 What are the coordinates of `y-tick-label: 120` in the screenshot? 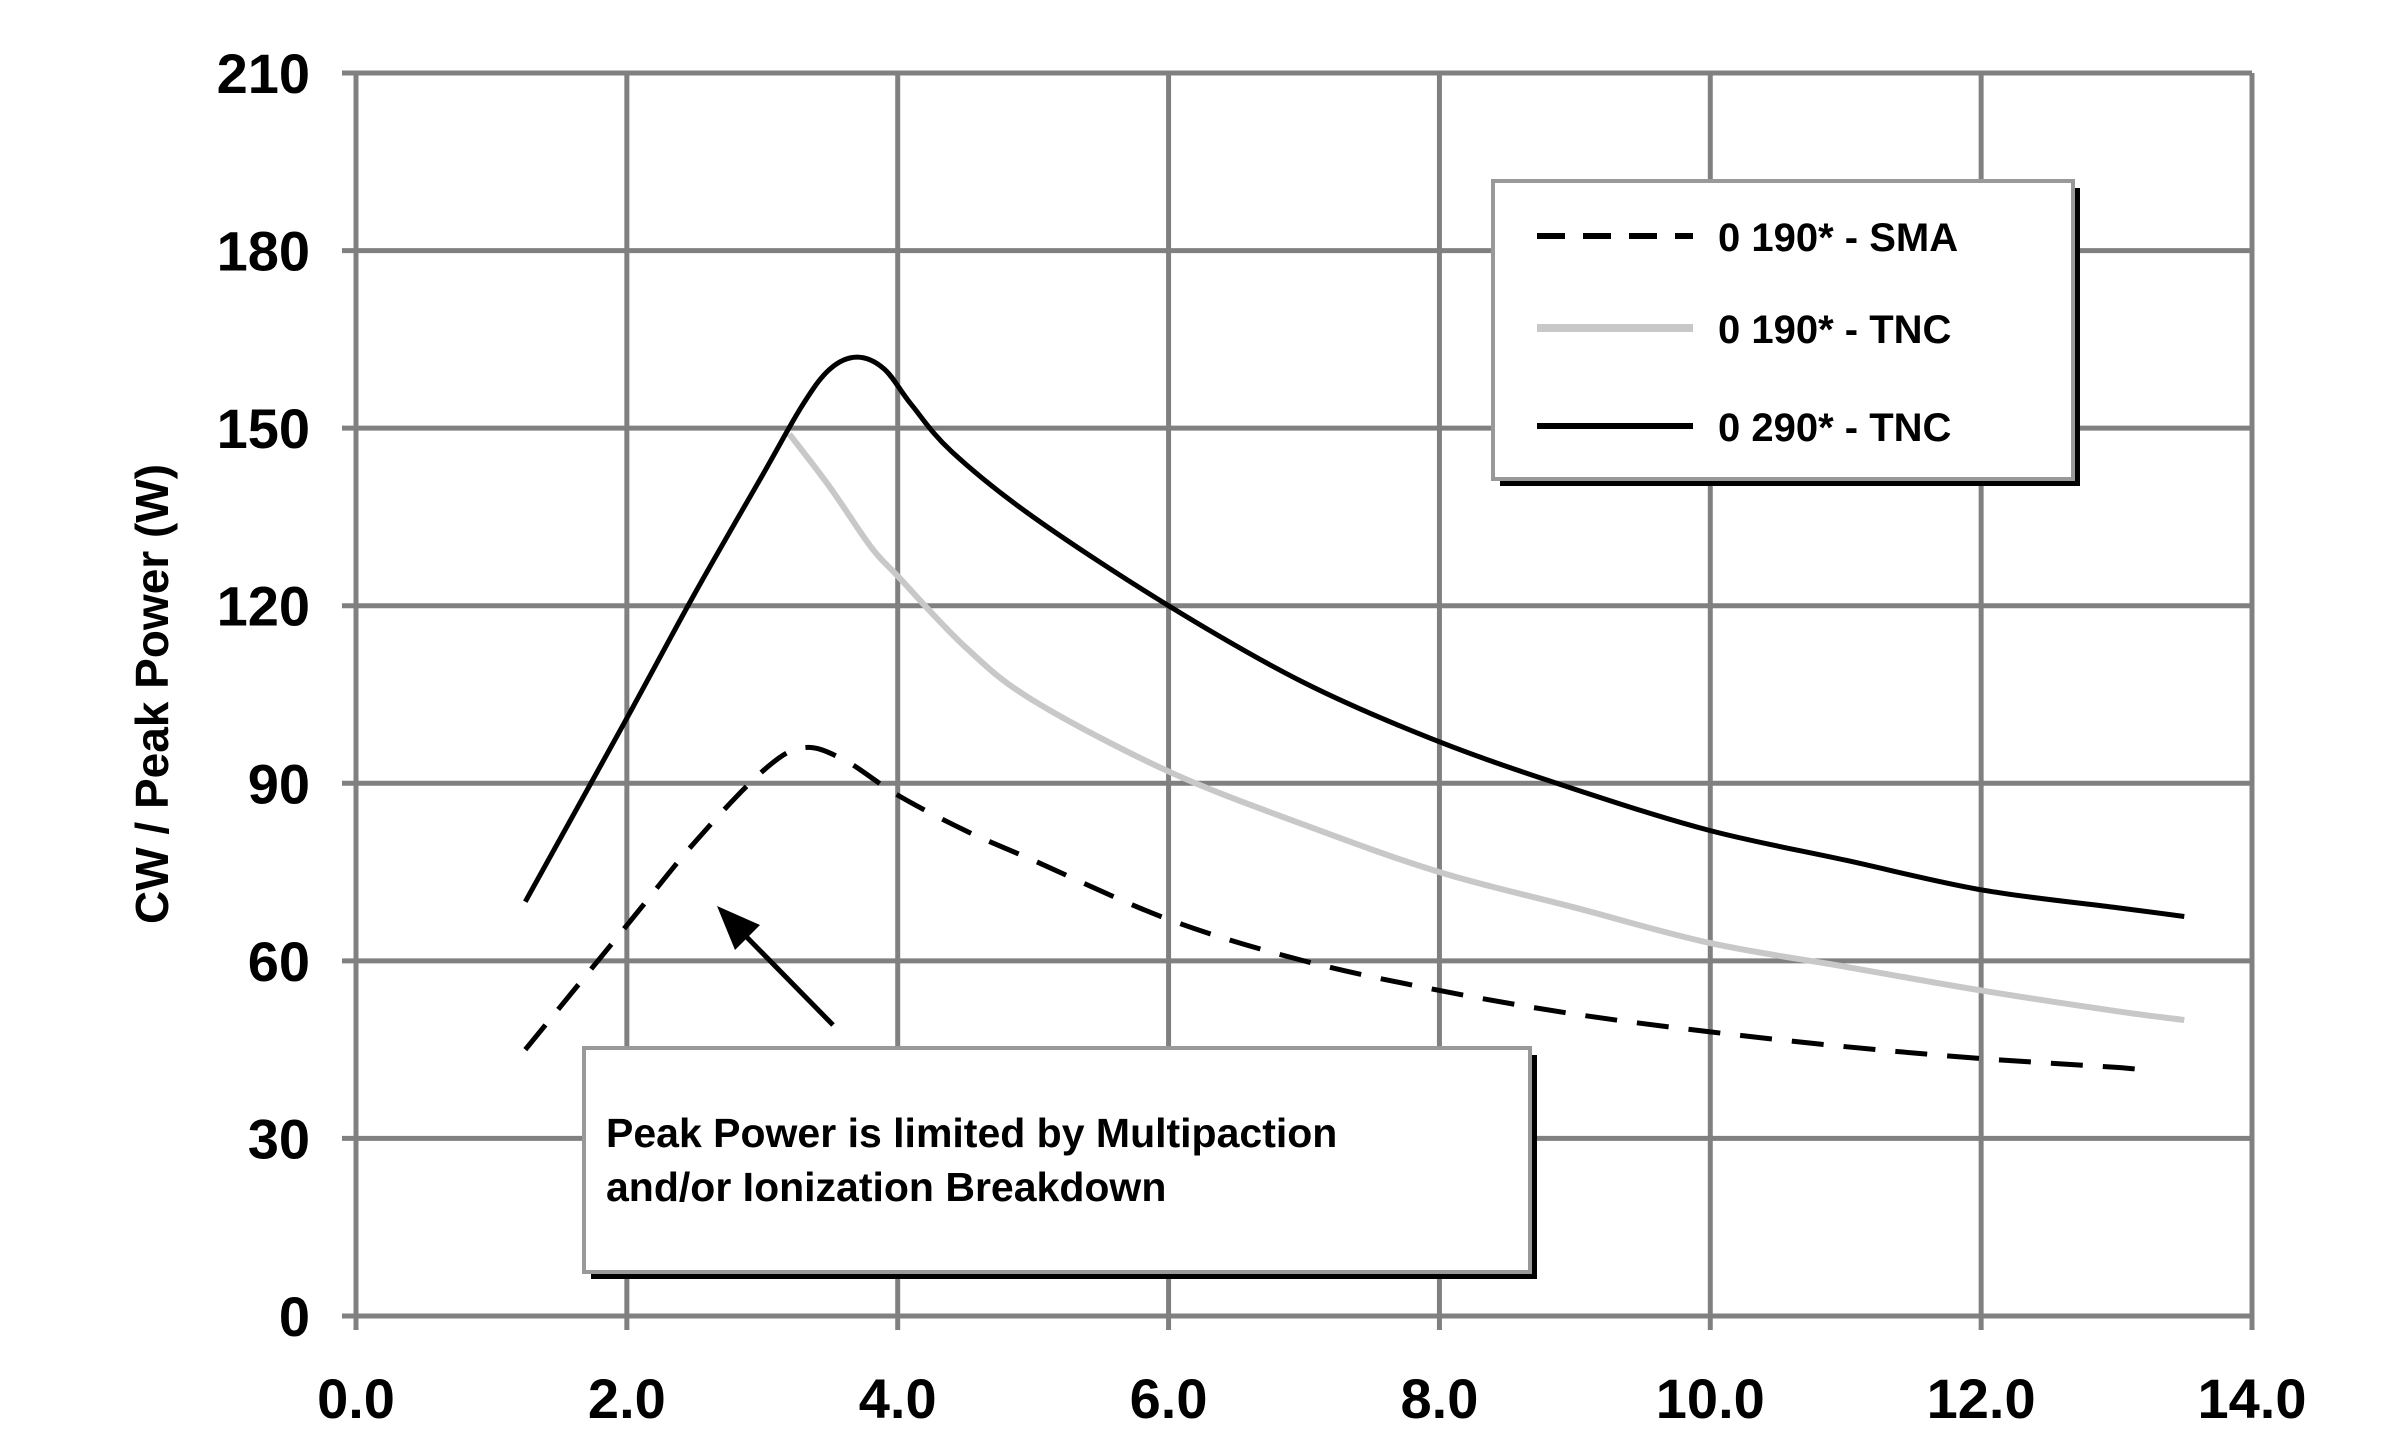 It's located at (263, 606).